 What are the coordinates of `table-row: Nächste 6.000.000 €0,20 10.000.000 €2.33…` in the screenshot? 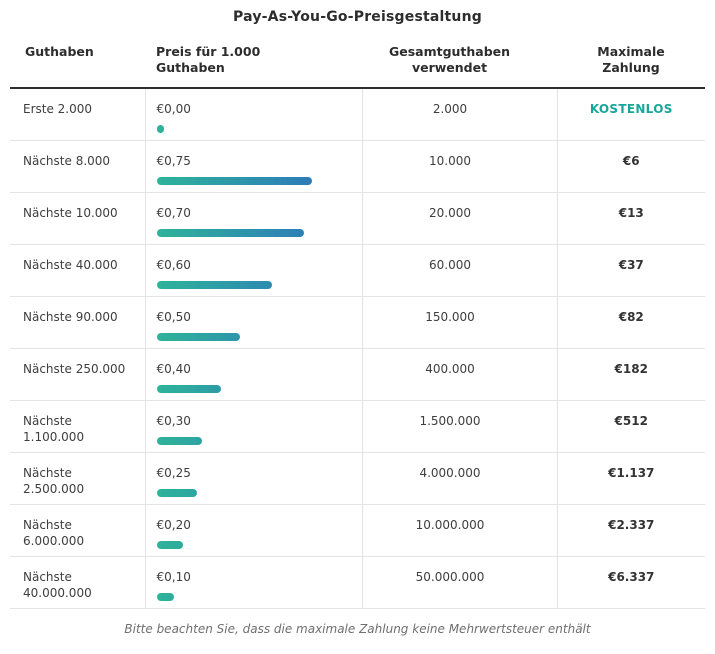 It's located at (357, 530).